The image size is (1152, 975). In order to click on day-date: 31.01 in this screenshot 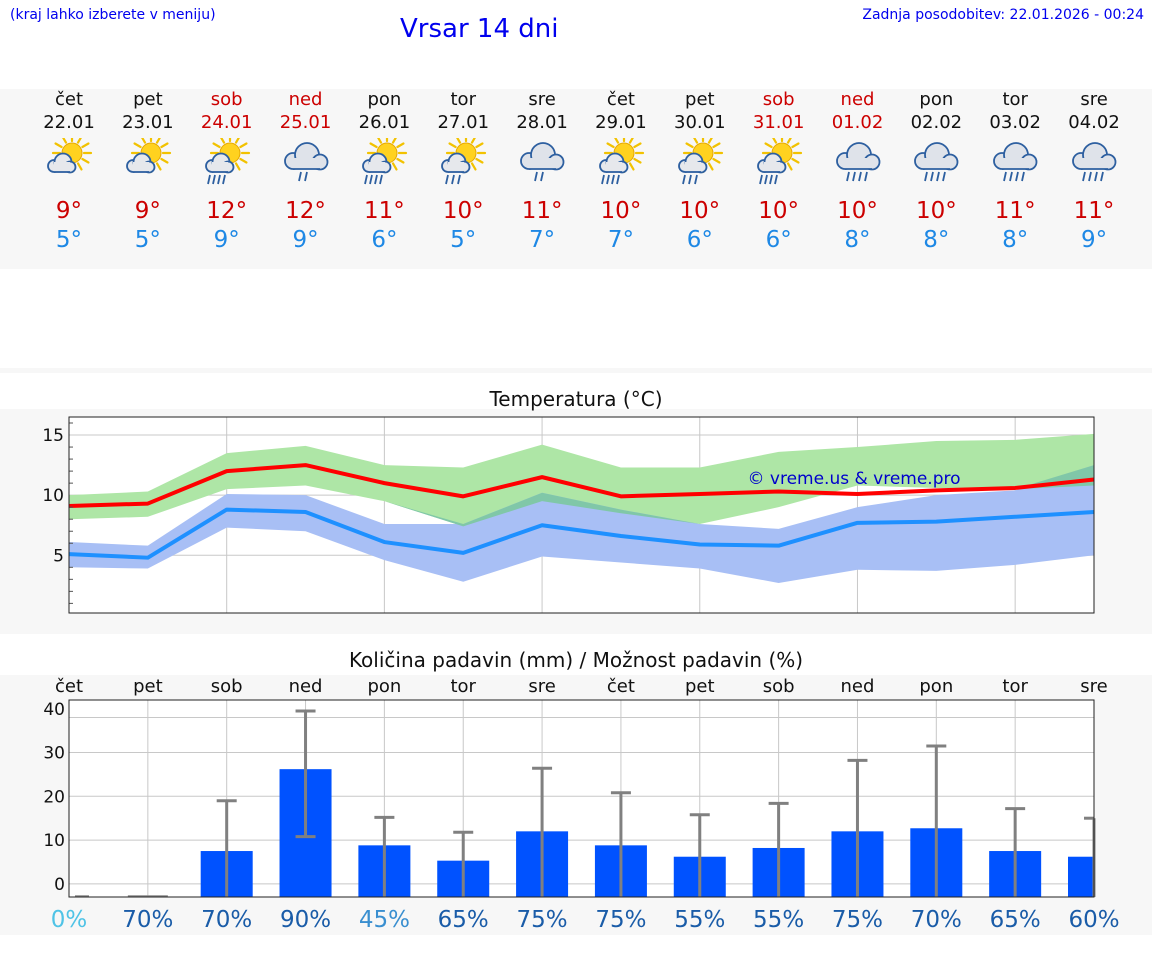, I will do `click(778, 122)`.